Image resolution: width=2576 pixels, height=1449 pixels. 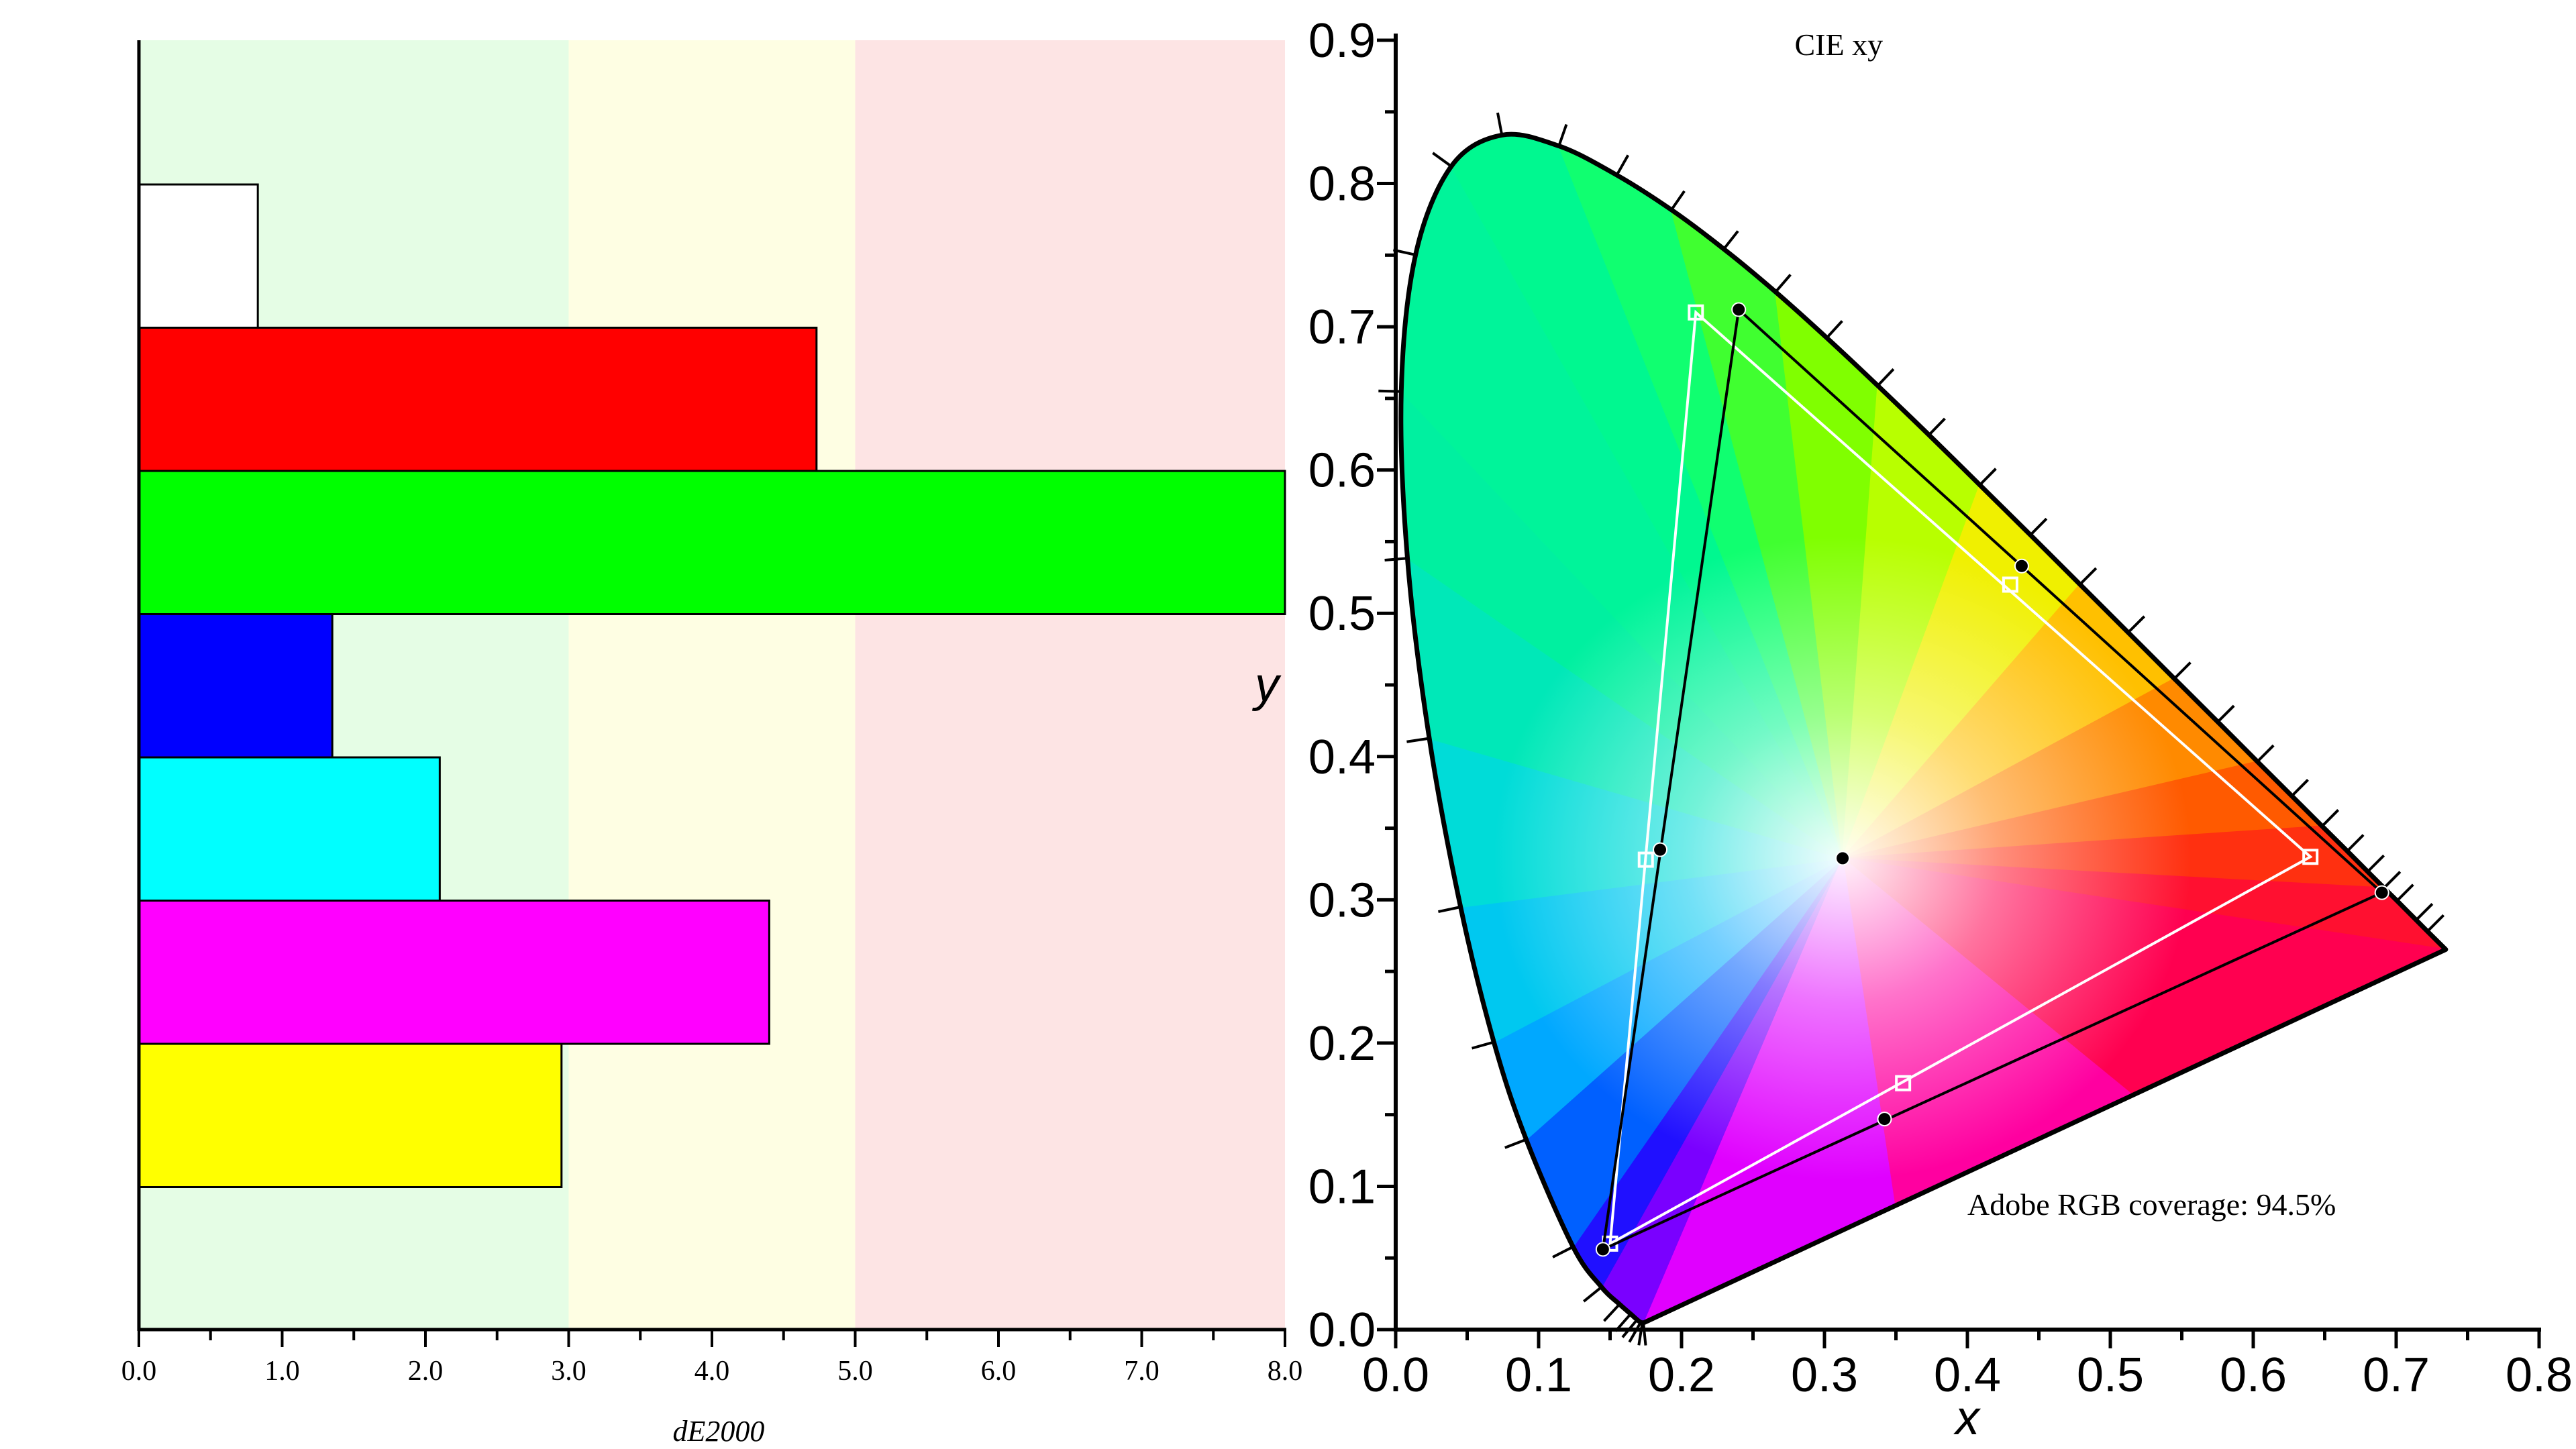 I want to click on cie-chart-title: CIE xy, so click(x=1838, y=45).